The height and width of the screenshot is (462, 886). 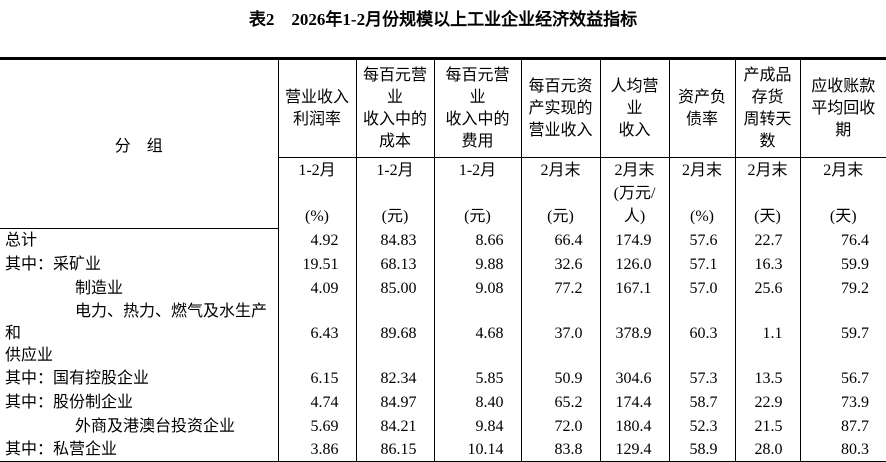 I want to click on cell-value: 50.9, so click(x=561, y=378).